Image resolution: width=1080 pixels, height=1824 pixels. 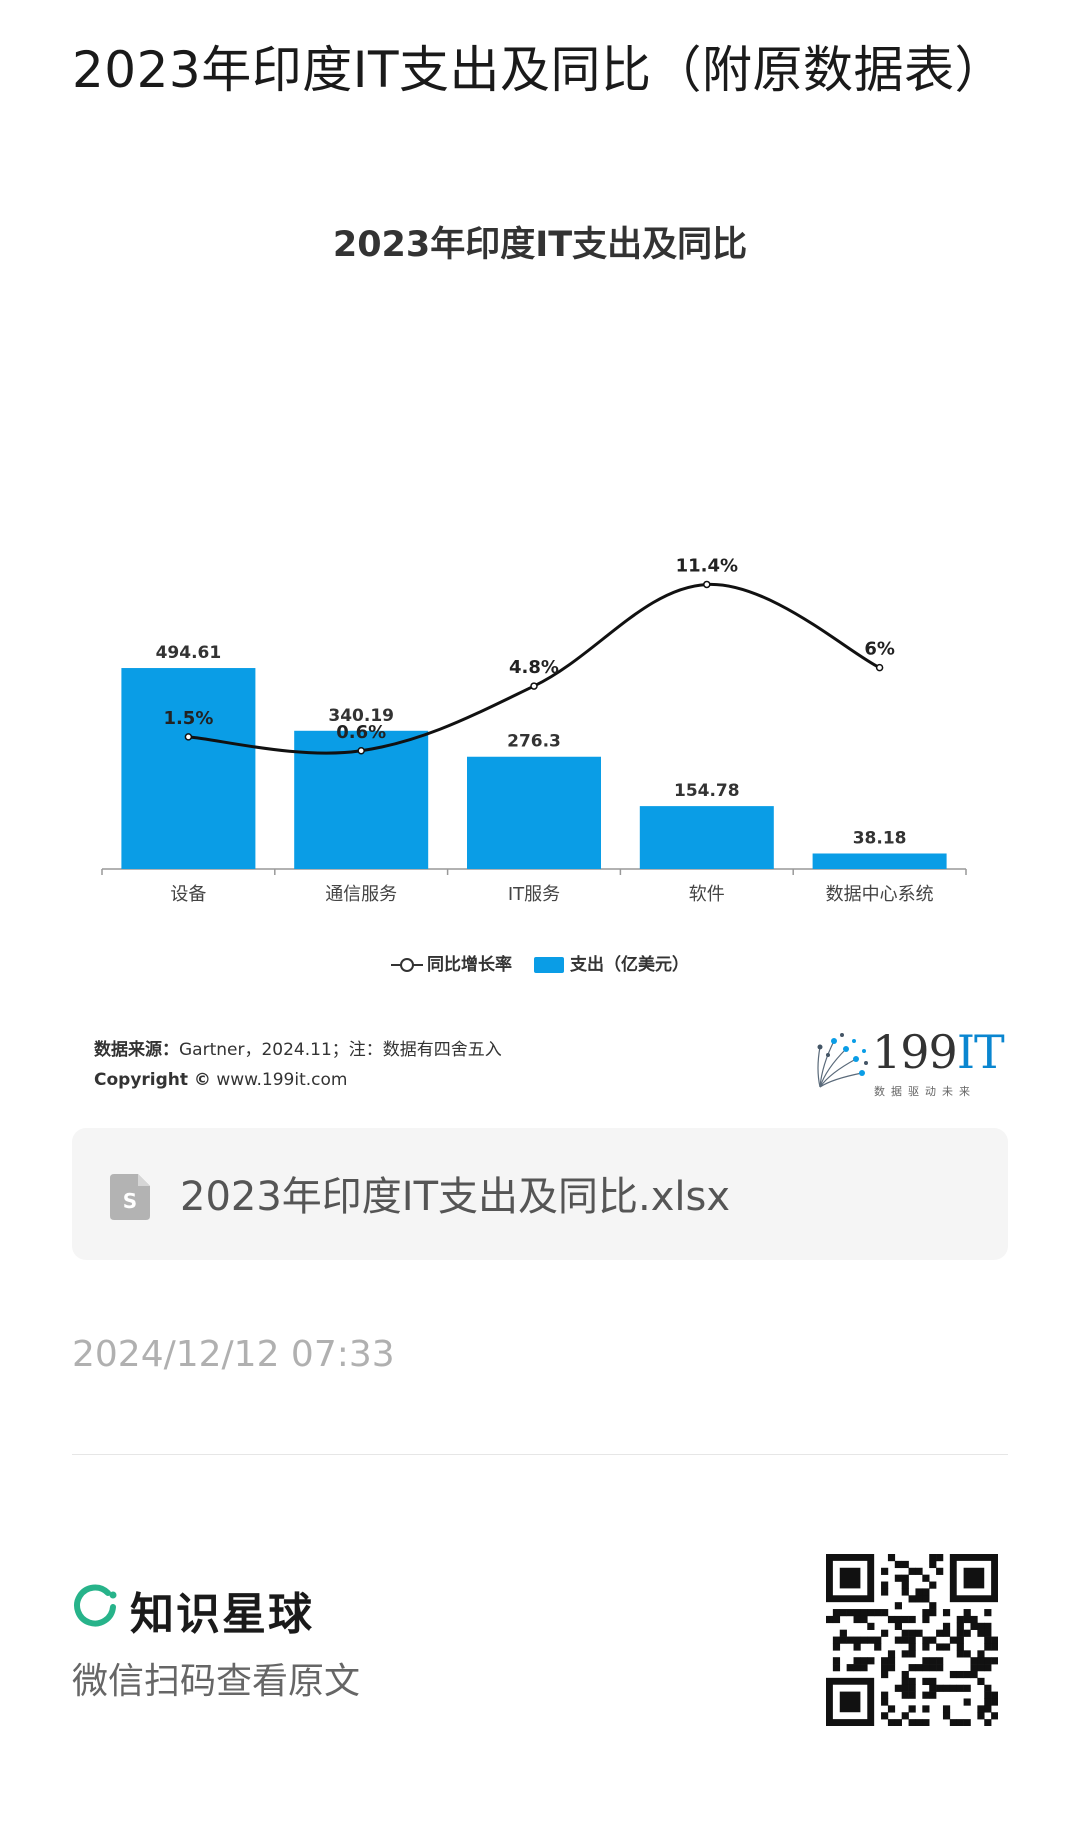 What do you see at coordinates (188, 894) in the screenshot?
I see `x-tick-label: 设备` at bounding box center [188, 894].